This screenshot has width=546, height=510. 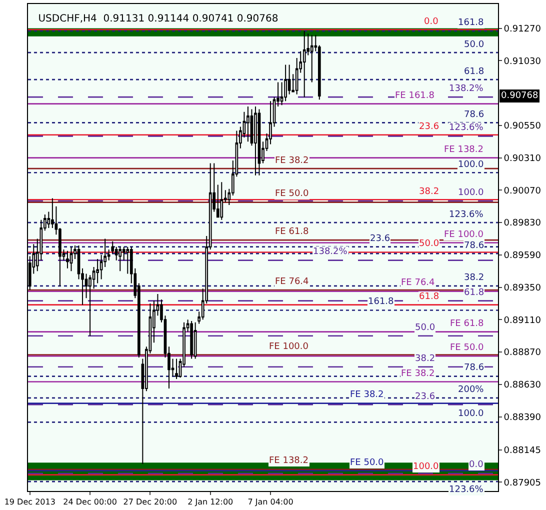 What do you see at coordinates (90, 502) in the screenshot?
I see `x-tick-label: 24 Dec 00:00` at bounding box center [90, 502].